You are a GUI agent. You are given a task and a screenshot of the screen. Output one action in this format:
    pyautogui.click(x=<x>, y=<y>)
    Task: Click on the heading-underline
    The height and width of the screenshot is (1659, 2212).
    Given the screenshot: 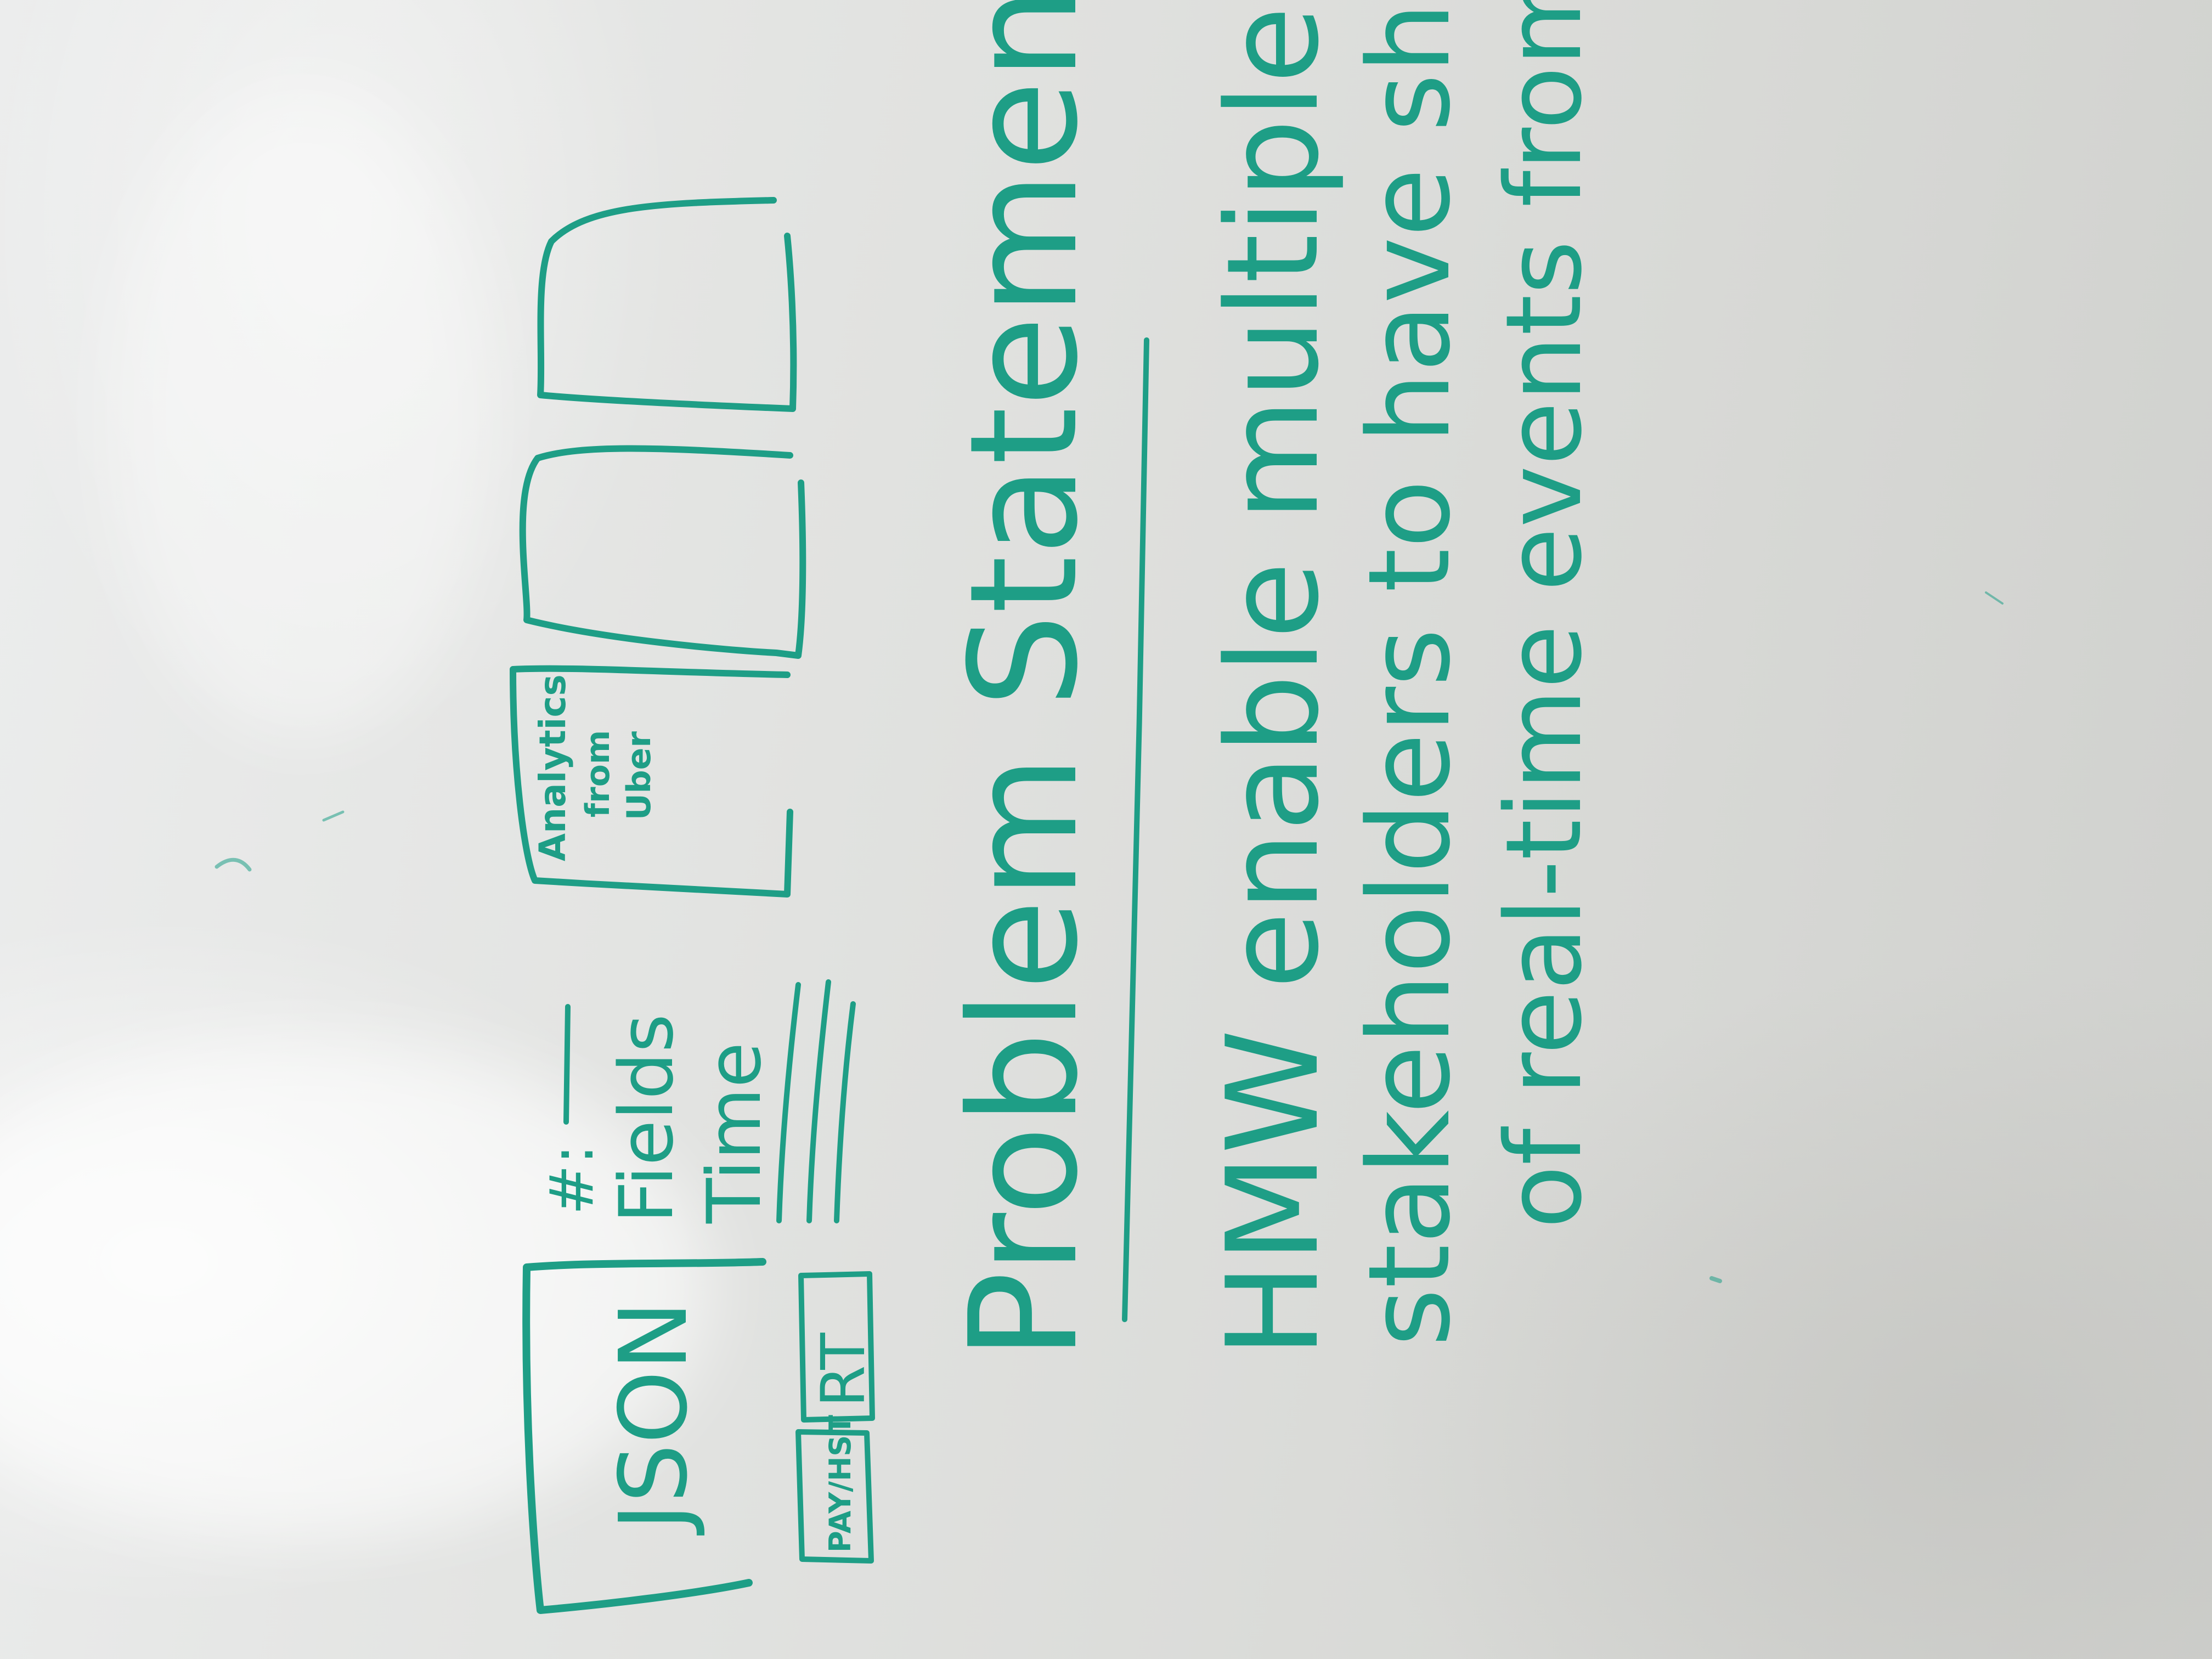 What is the action you would take?
    pyautogui.click(x=1135, y=830)
    